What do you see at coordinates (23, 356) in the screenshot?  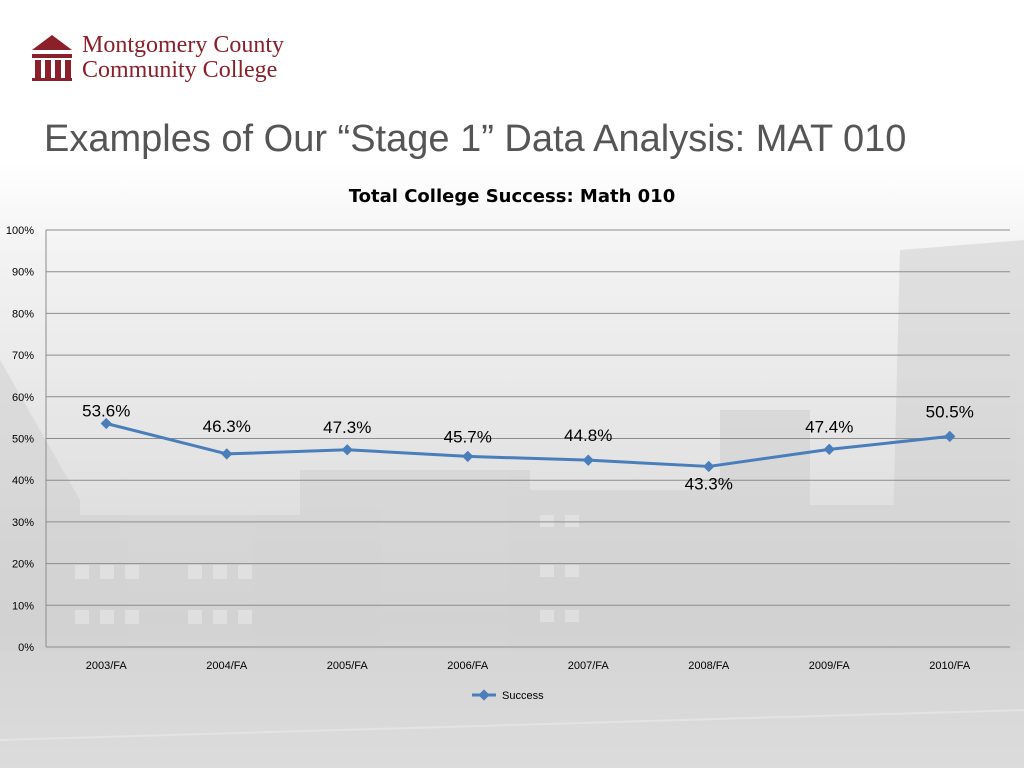 I see `y-tick-label: 70%` at bounding box center [23, 356].